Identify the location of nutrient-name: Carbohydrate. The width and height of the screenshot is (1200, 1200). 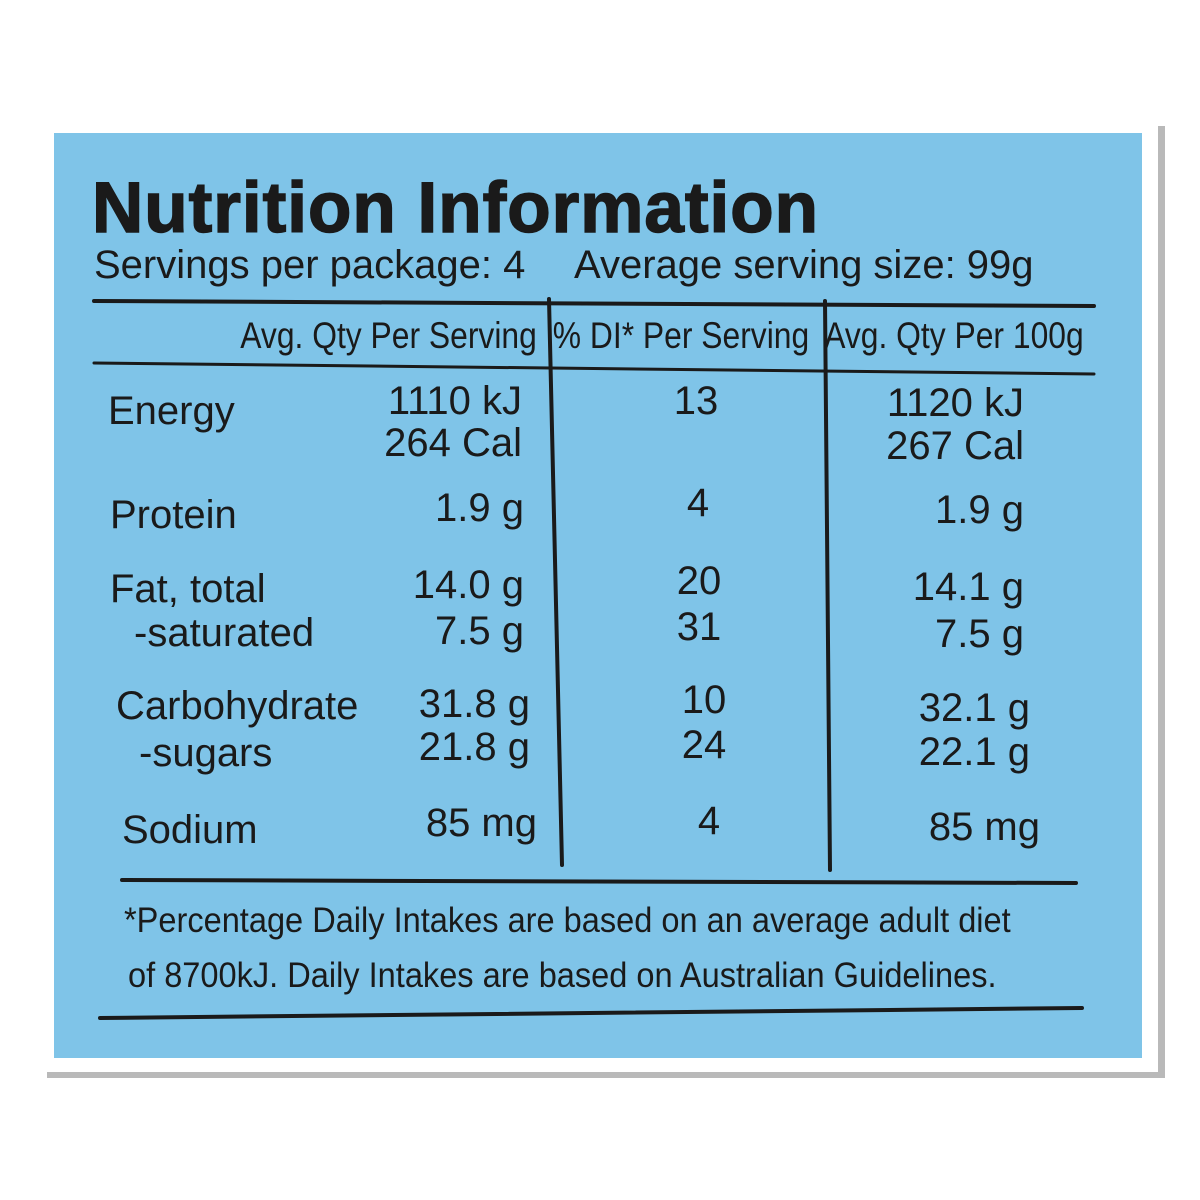
(237, 706).